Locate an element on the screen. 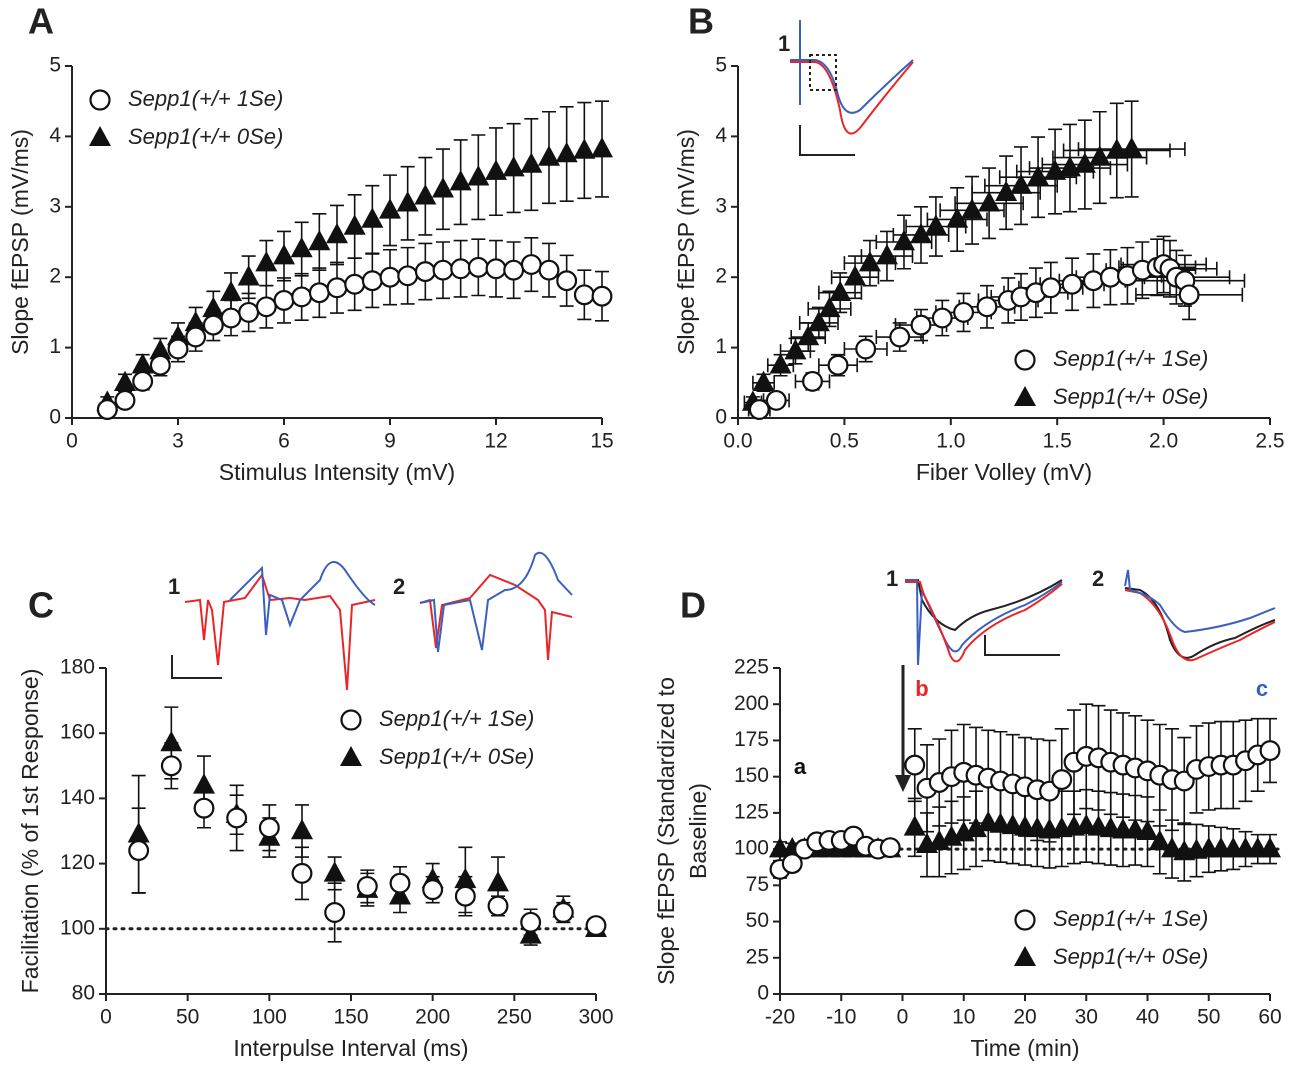 The image size is (1316, 1070). y-axis-title: Slope fEPSP (Standardized to is located at coordinates (666, 831).